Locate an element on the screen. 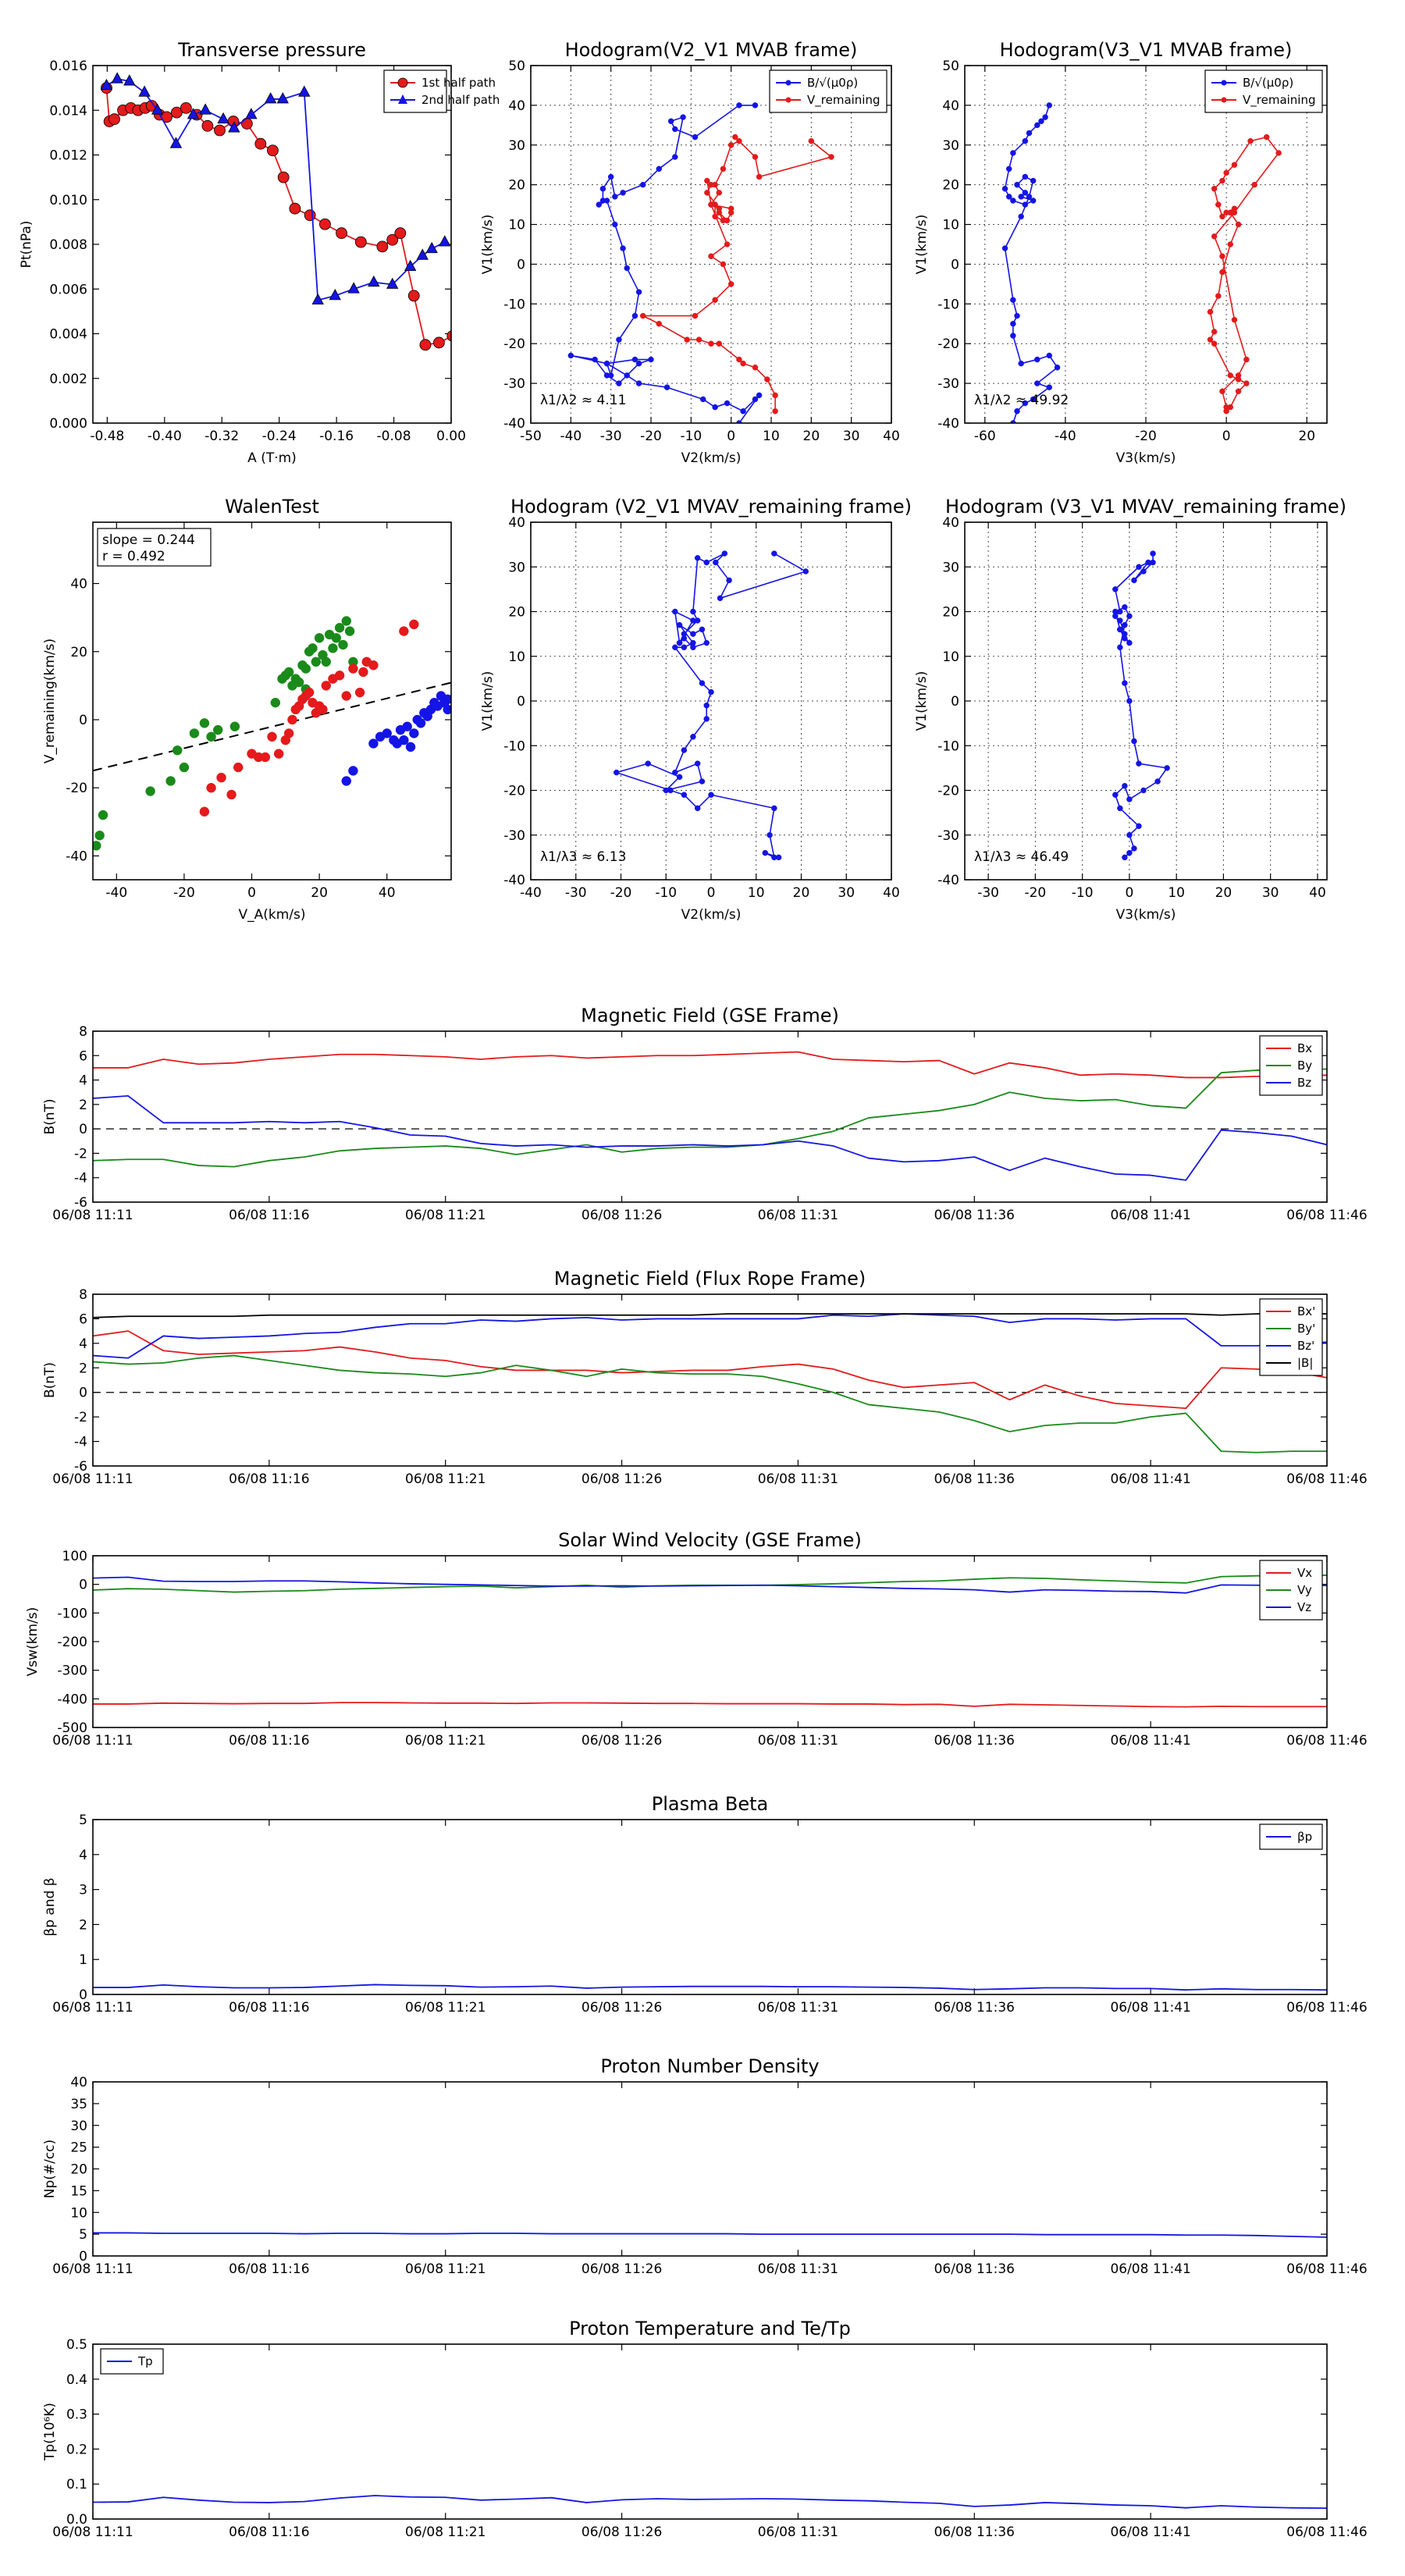  legend-label: 1st half path is located at coordinates (459, 83).